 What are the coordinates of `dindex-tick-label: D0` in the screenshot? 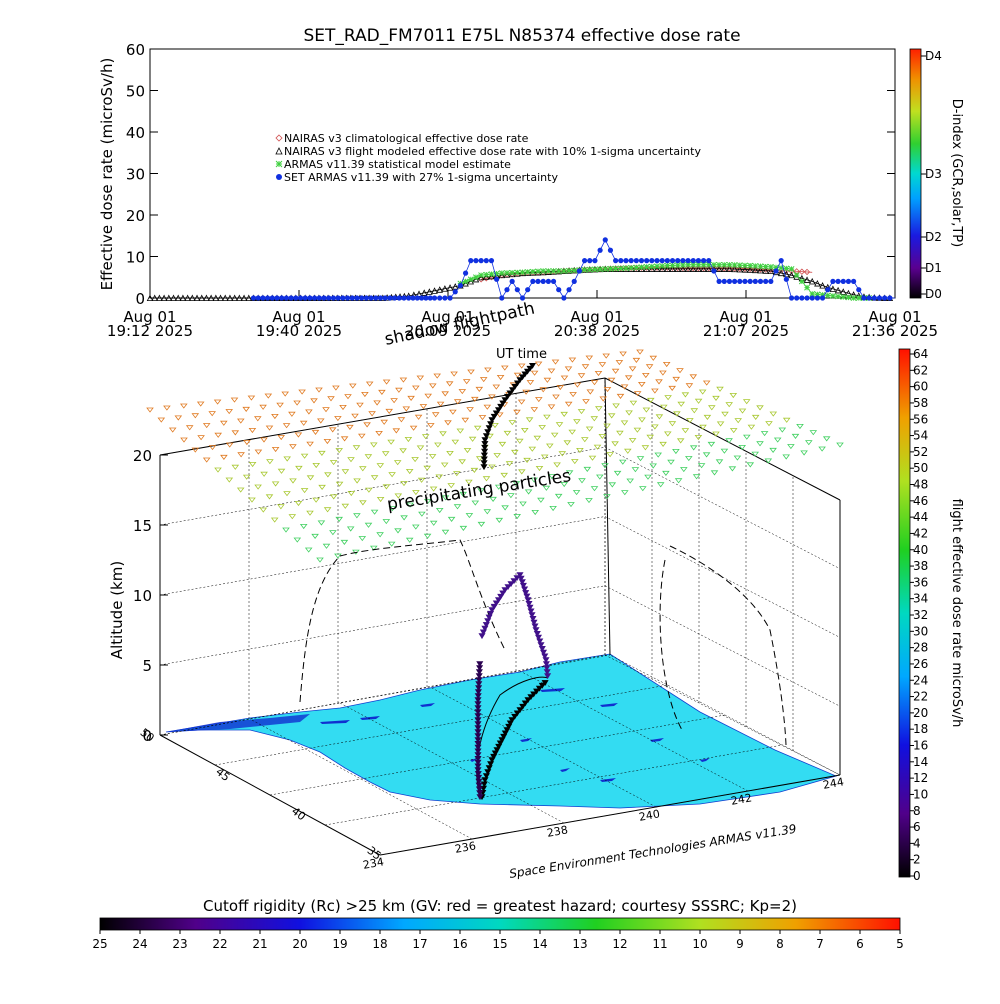 It's located at (933, 294).